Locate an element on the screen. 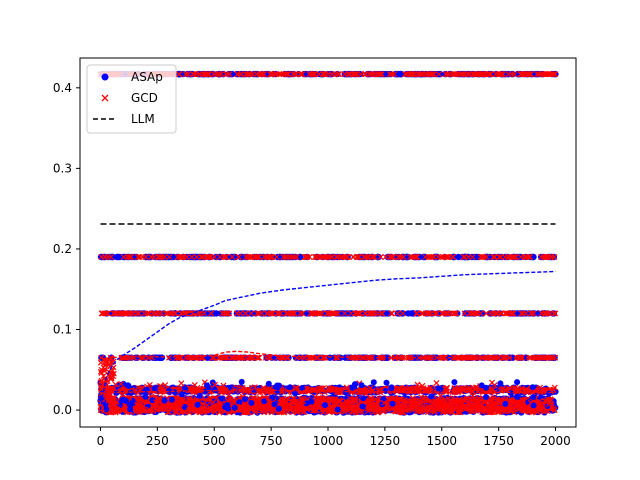 The height and width of the screenshot is (480, 640). gcd-point-2050 is located at coordinates (329, 313).